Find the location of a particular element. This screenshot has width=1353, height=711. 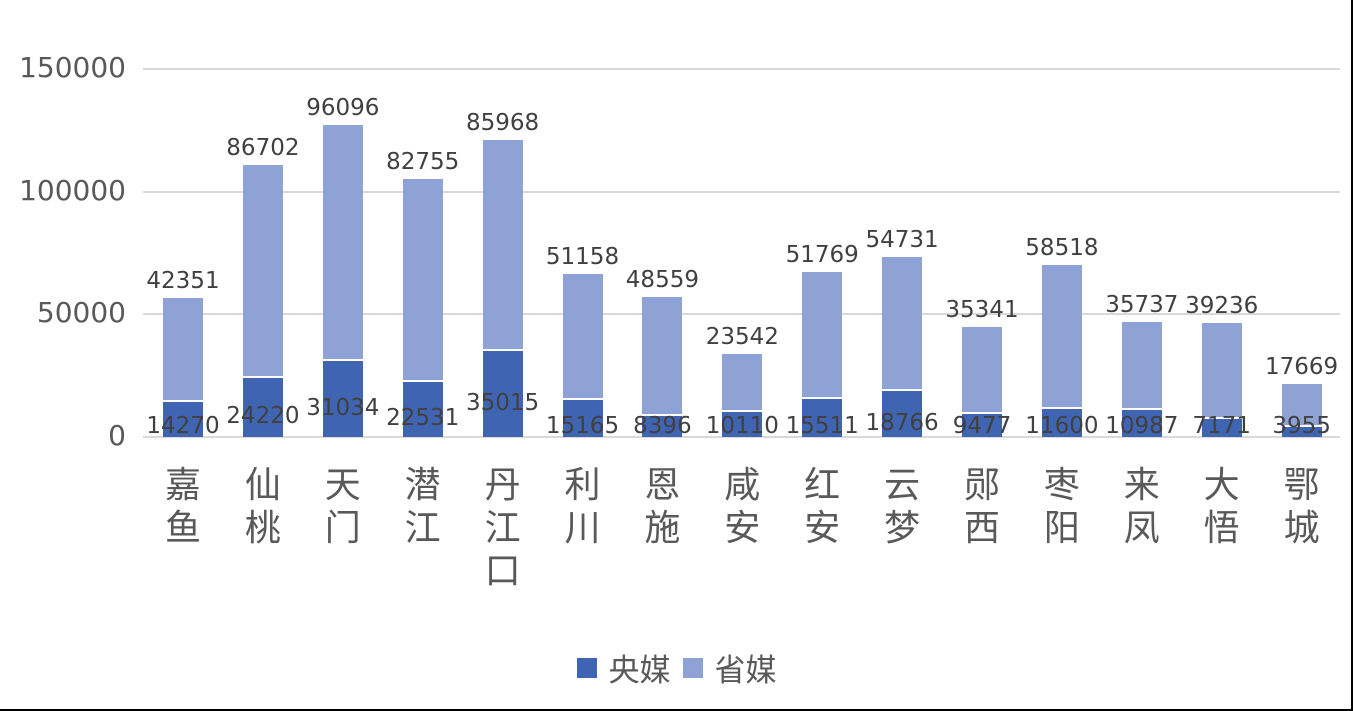

x-category-label: 咸安 is located at coordinates (742, 507).